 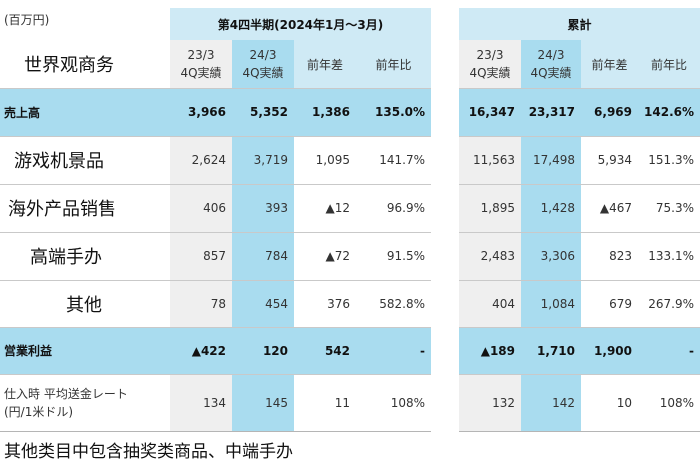 I want to click on q4-section-header: 第4四半期(2024年1月～3月), so click(x=300, y=24).